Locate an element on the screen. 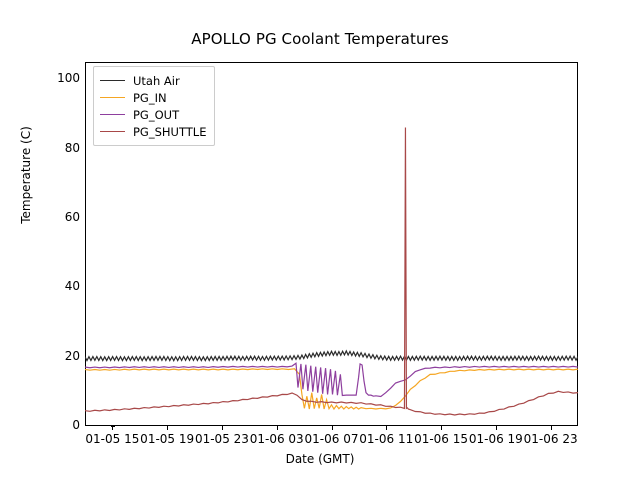  x-tick-label: 01-05 19 is located at coordinates (167, 439).